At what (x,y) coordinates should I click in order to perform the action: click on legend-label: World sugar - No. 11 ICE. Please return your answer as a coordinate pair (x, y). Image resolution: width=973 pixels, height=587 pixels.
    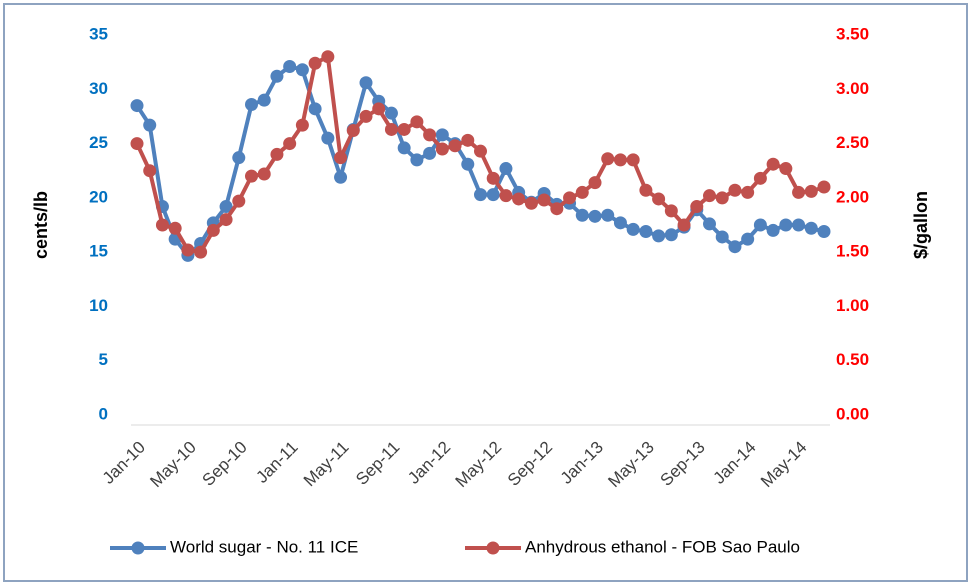
    Looking at the image, I should click on (264, 546).